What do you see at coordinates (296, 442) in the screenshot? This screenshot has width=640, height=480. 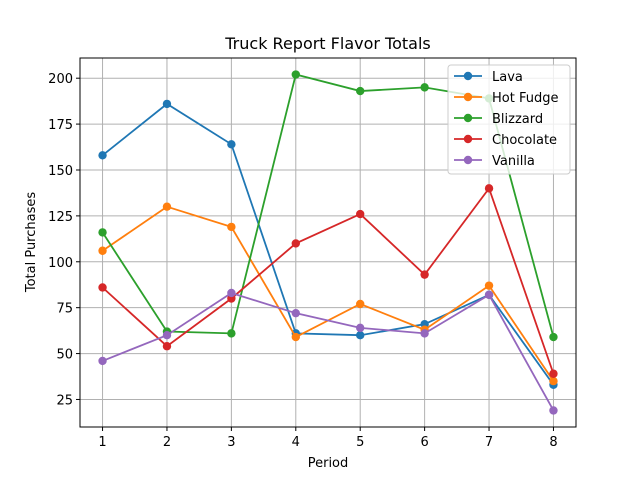 I see `x-tick-label: 4` at bounding box center [296, 442].